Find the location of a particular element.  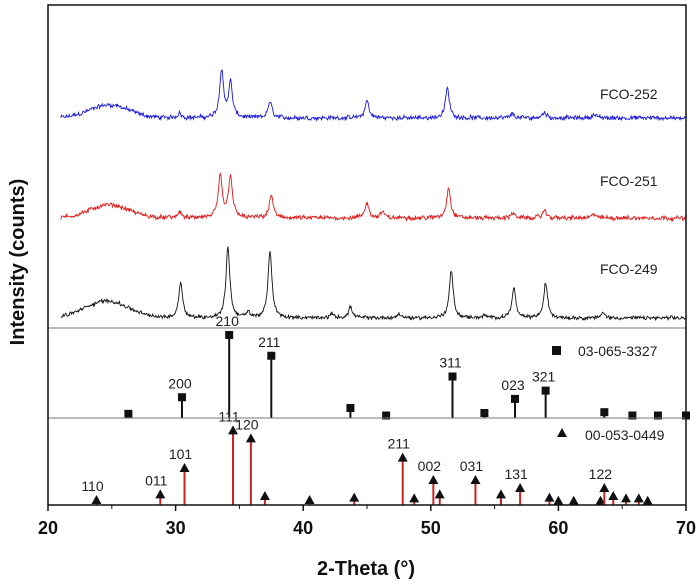

ref2-hkl-label: 110 is located at coordinates (92, 486).